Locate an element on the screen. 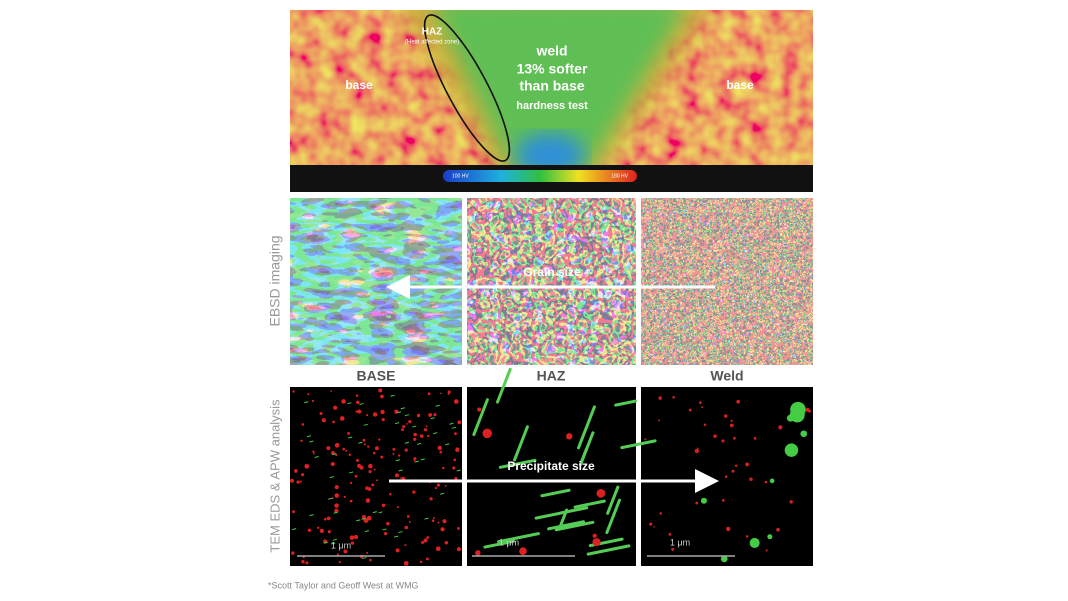  scale-bar is located at coordinates (540, 176).